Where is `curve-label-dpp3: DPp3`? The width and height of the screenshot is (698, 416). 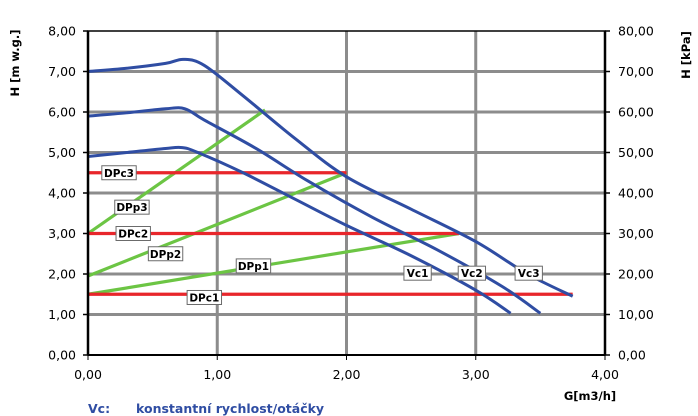
curve-label-dpp3: DPp3 is located at coordinates (132, 207).